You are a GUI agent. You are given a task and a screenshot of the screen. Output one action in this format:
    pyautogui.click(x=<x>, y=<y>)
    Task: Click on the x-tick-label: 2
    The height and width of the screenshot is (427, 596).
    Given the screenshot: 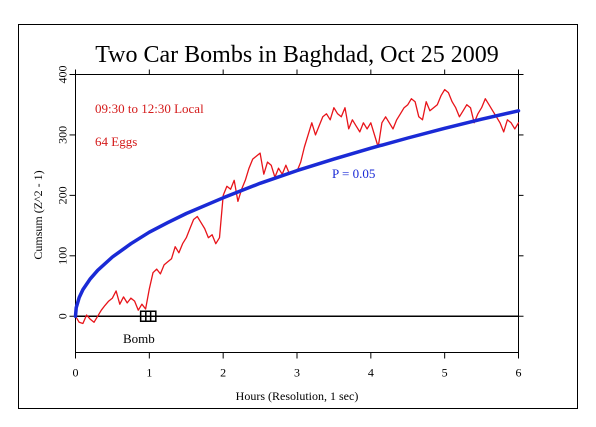 What is the action you would take?
    pyautogui.click(x=223, y=373)
    